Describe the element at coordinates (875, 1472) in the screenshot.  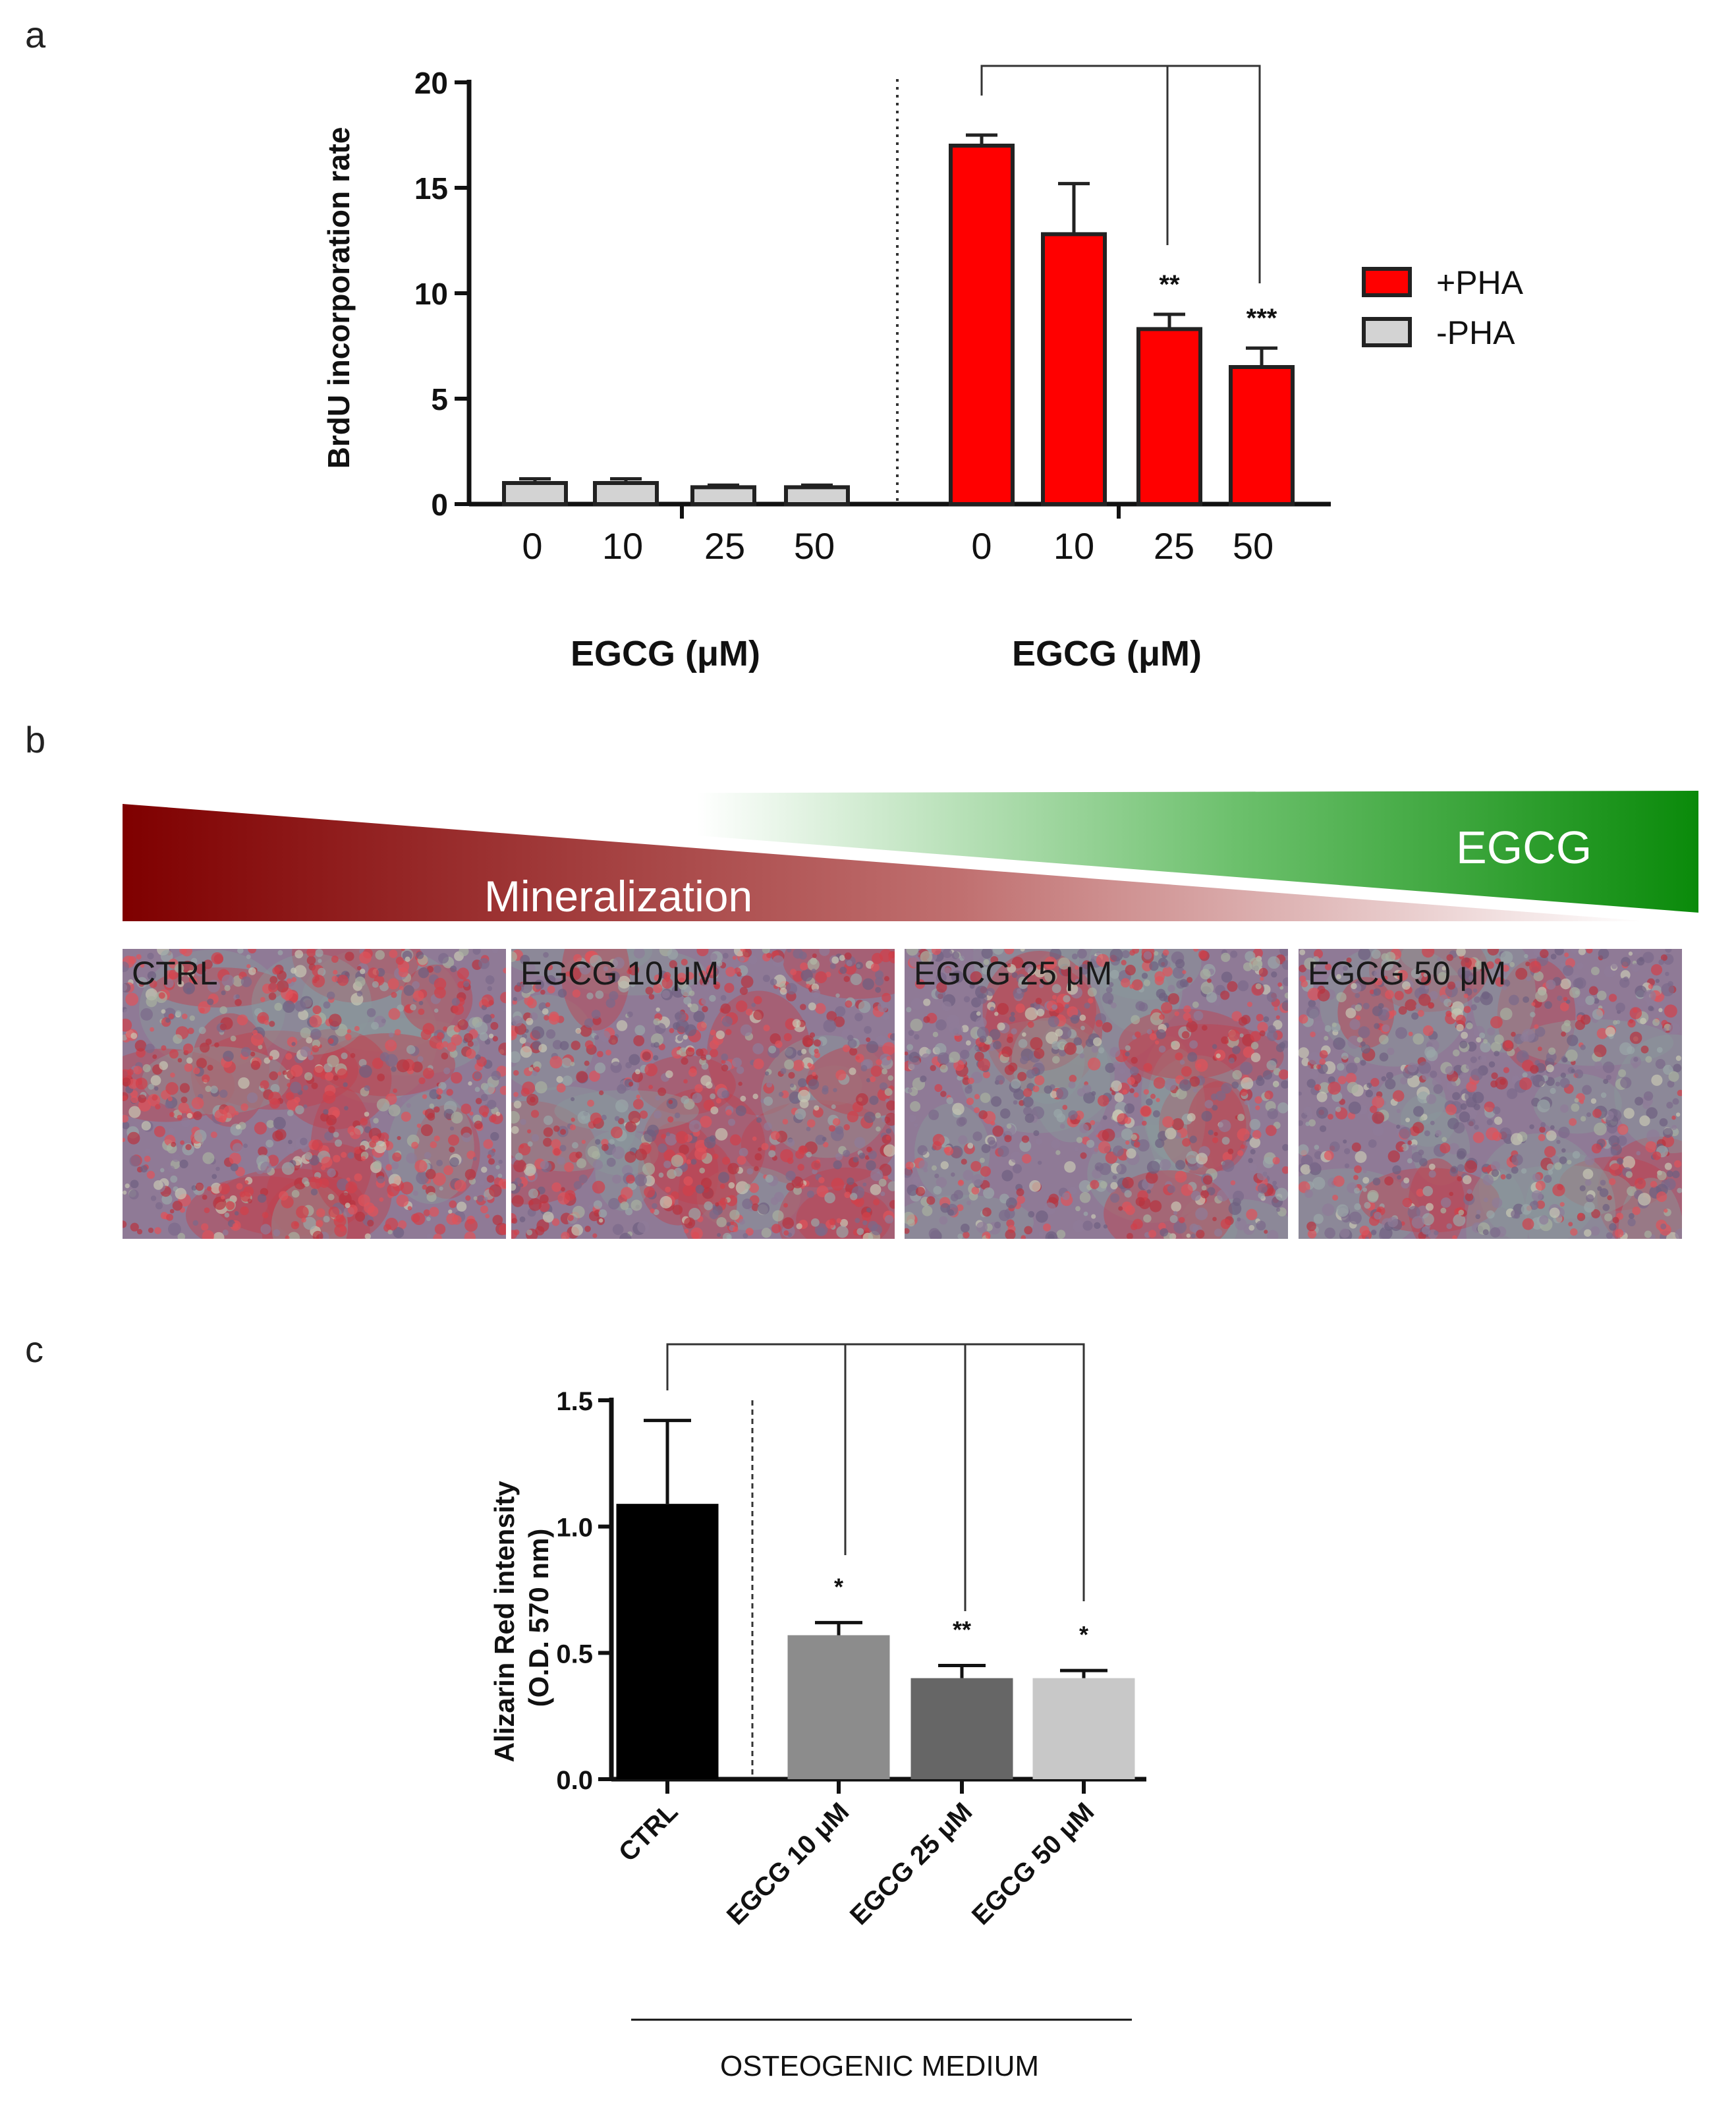
I see `comparison-bracket-c` at that location.